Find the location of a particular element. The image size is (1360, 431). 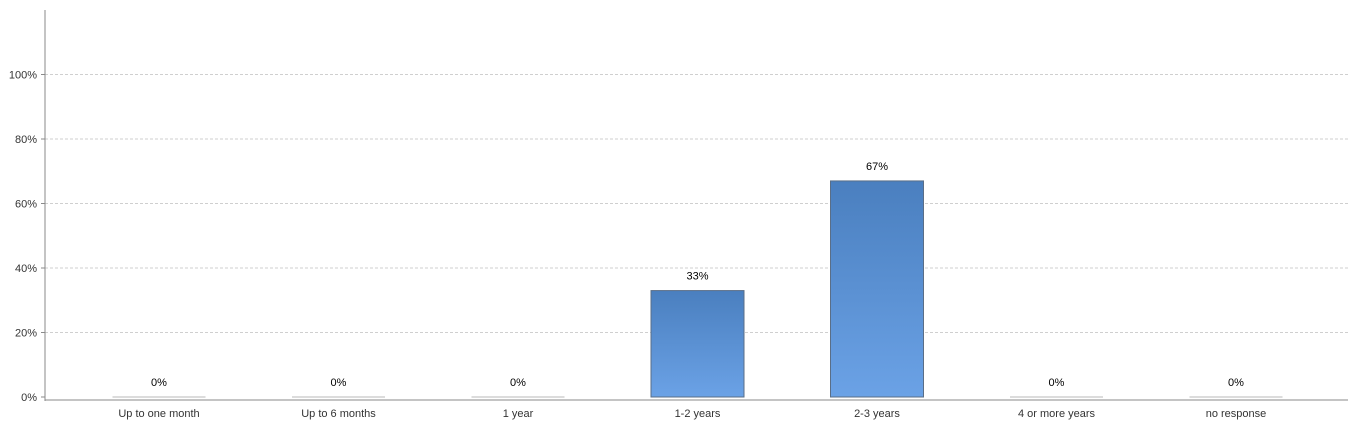

y-tick-label: 0% is located at coordinates (29, 398).